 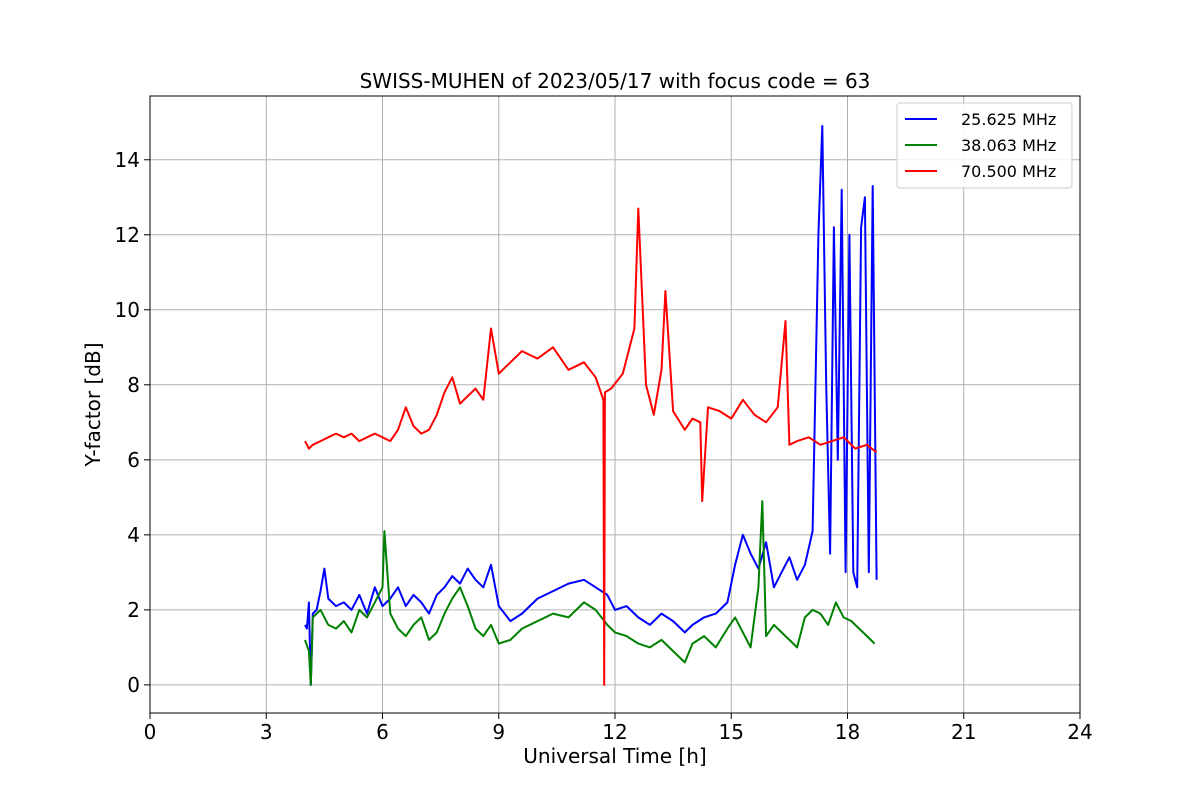 What do you see at coordinates (150, 732) in the screenshot?
I see `x-tick-label: 0` at bounding box center [150, 732].